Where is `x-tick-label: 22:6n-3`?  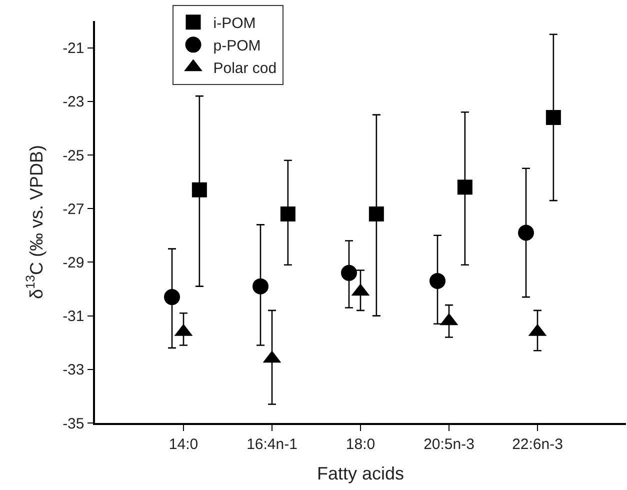 x-tick-label: 22:6n-3 is located at coordinates (537, 444).